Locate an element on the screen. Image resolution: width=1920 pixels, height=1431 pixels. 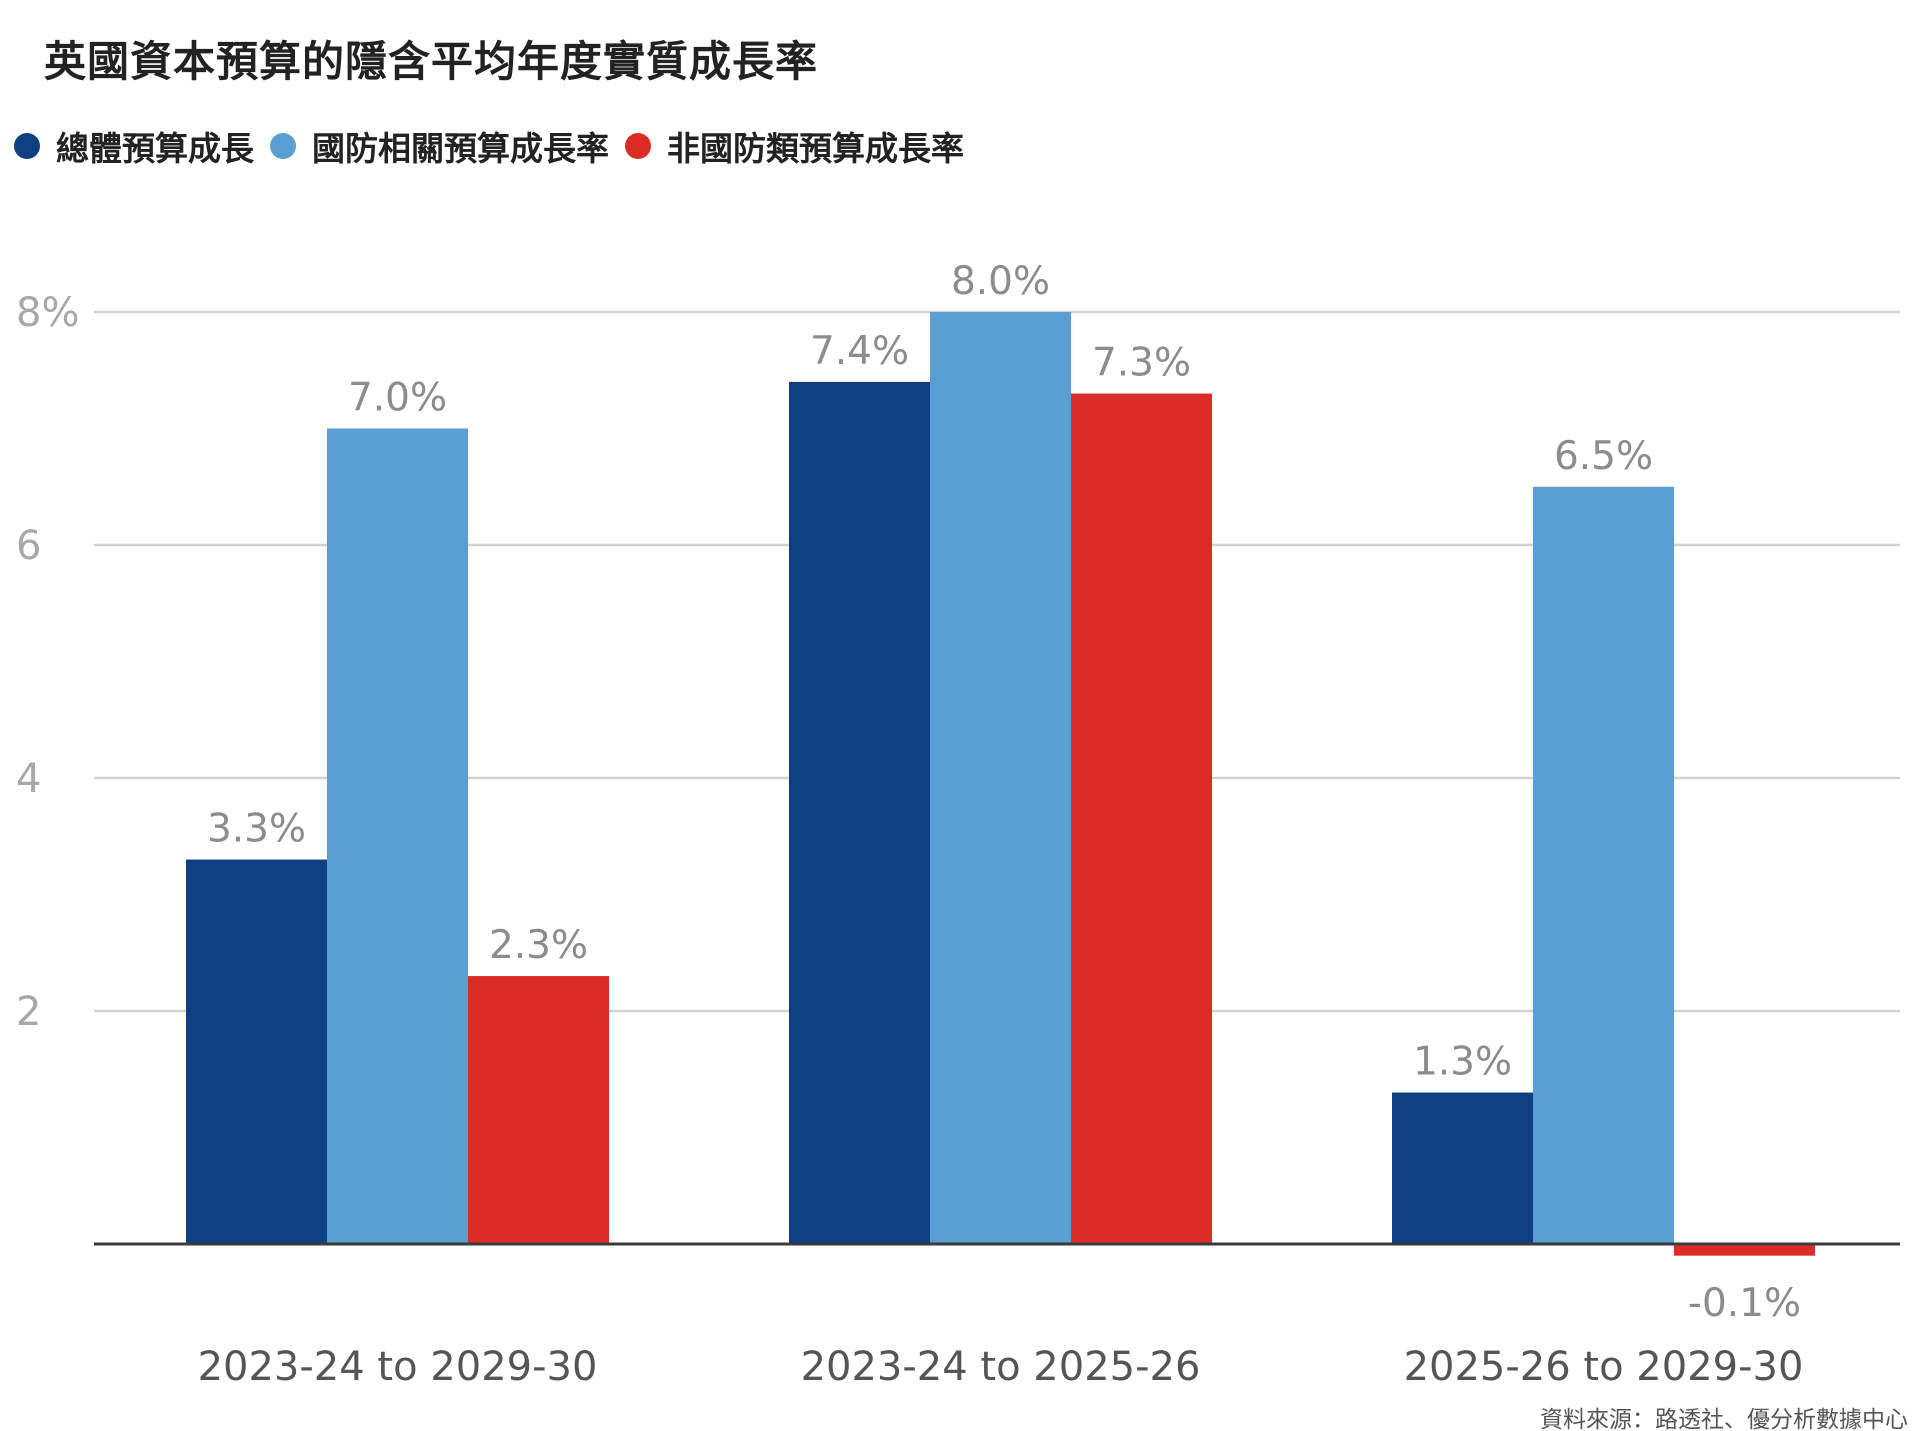
data-label: 2.3% is located at coordinates (538, 945).